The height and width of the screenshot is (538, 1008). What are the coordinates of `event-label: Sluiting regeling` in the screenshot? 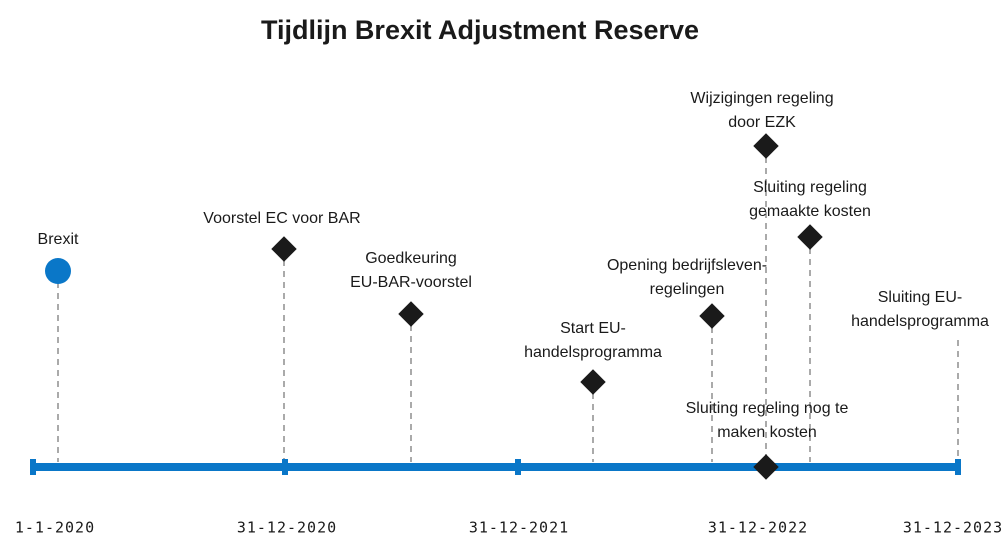 It's located at (810, 187).